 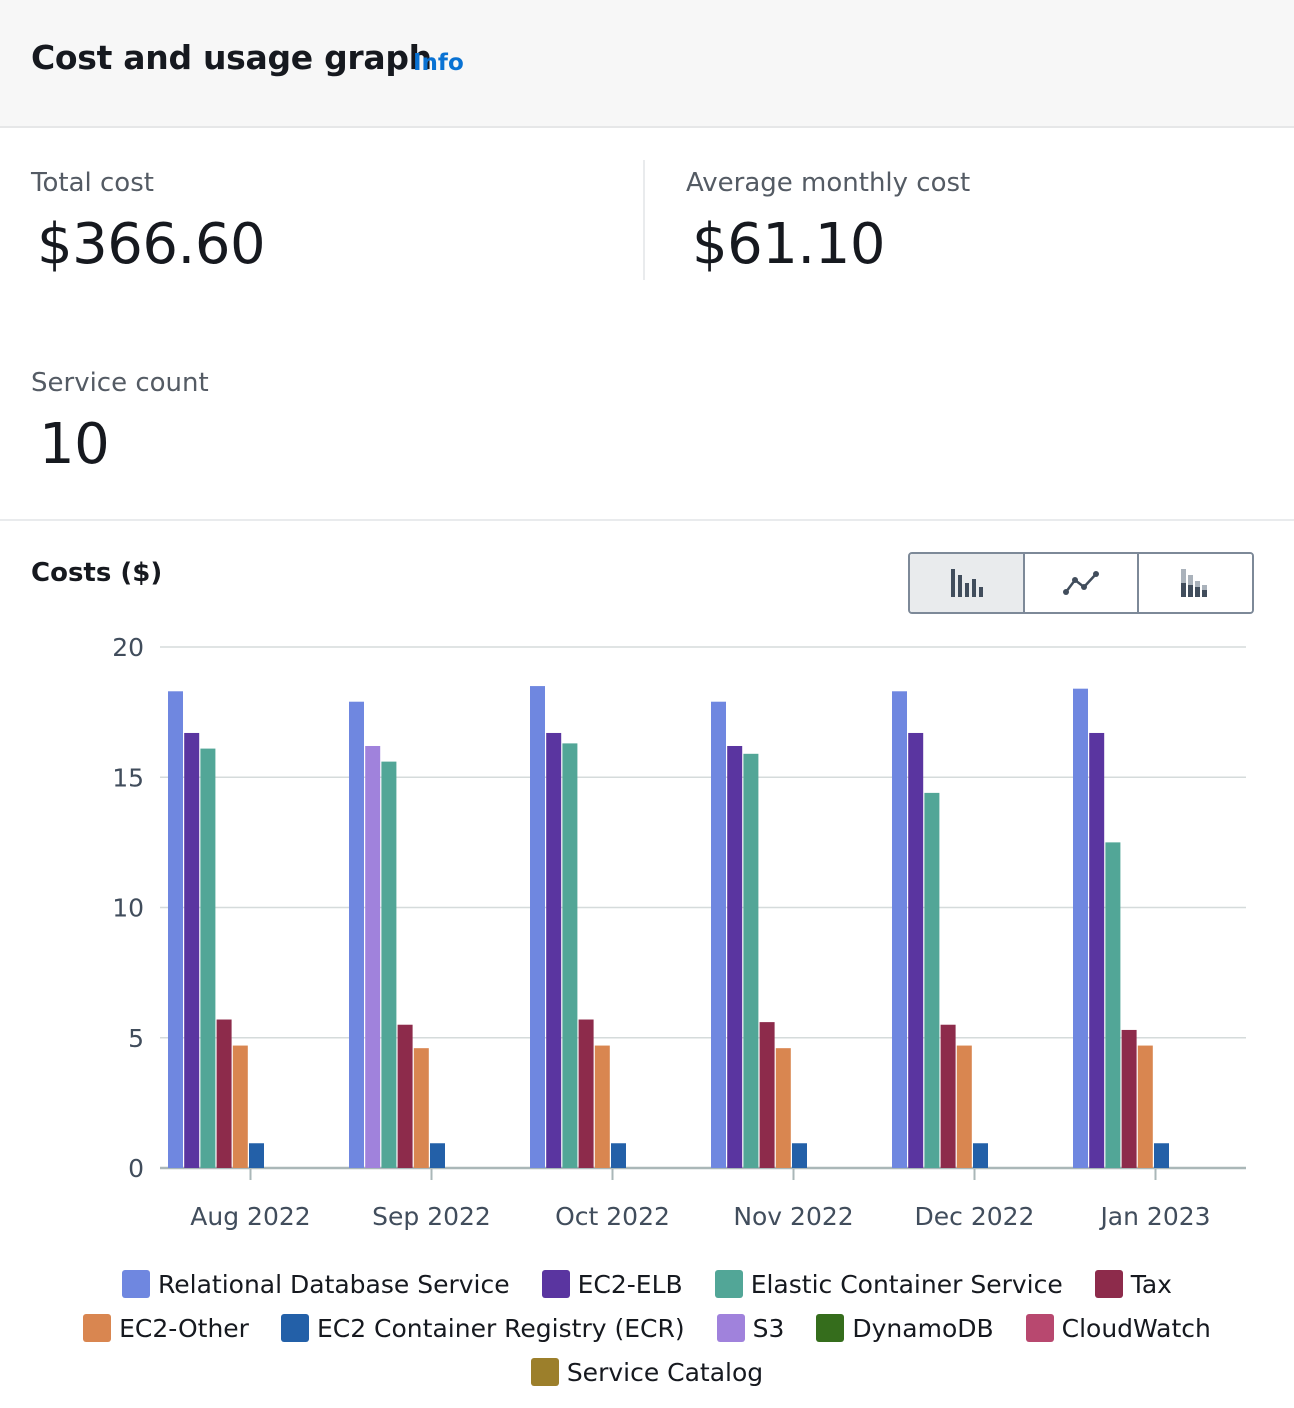 I want to click on legend-label: EC2 Container Registry (ECR), so click(x=500, y=1328).